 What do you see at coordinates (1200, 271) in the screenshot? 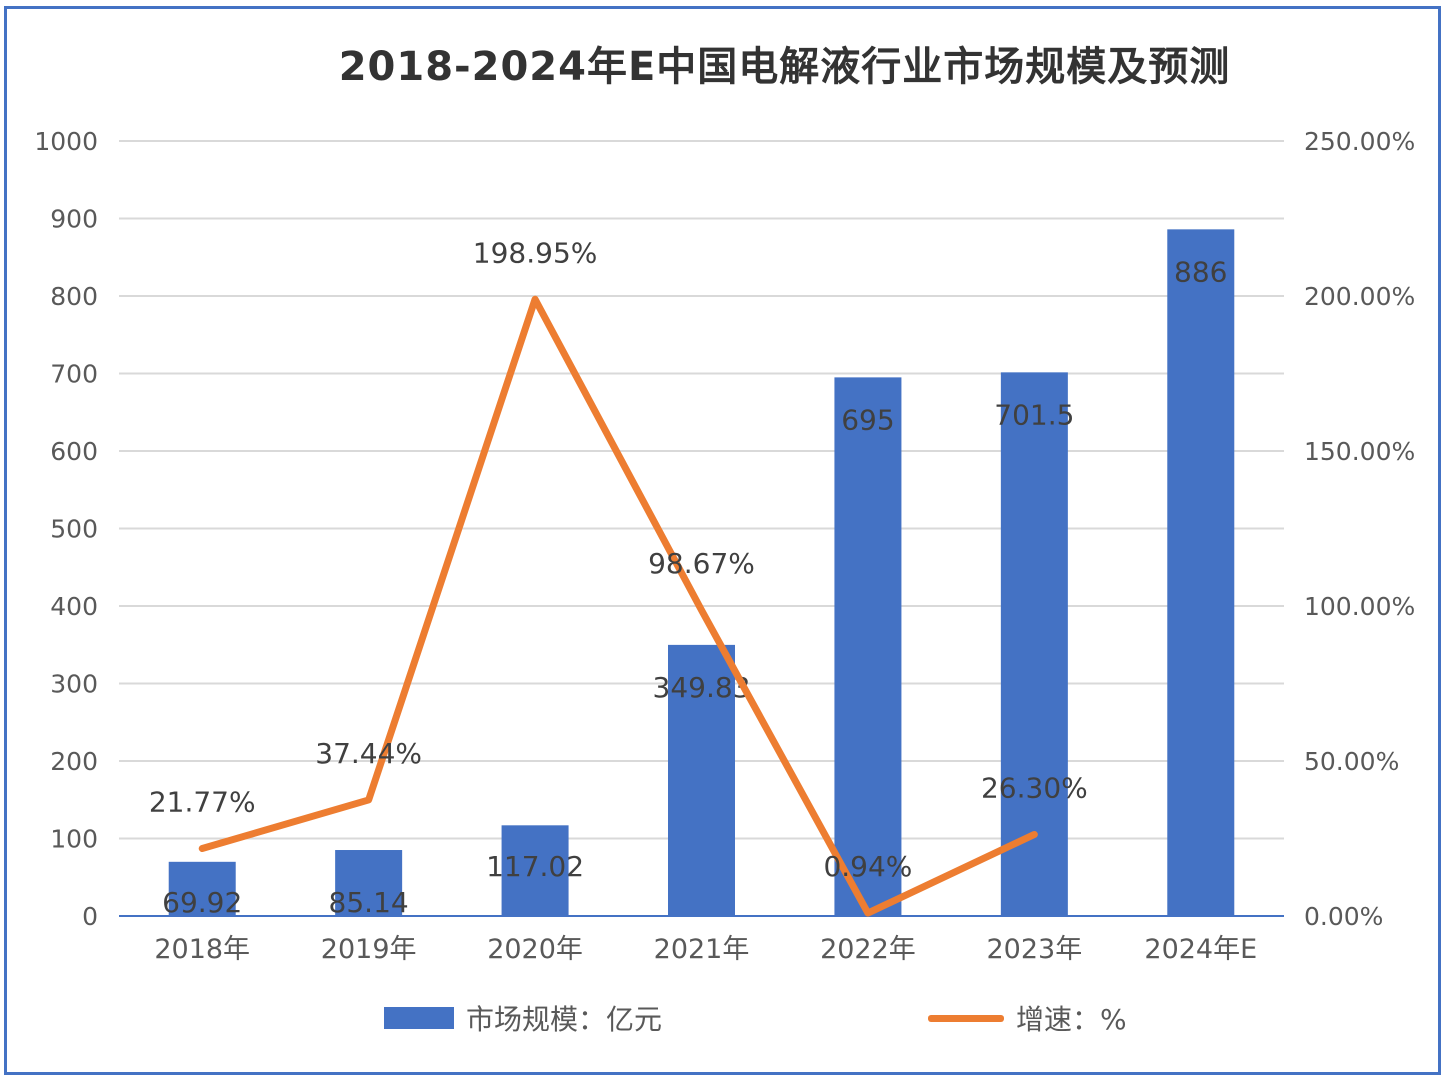
I see `bar-data-label: 886` at bounding box center [1200, 271].